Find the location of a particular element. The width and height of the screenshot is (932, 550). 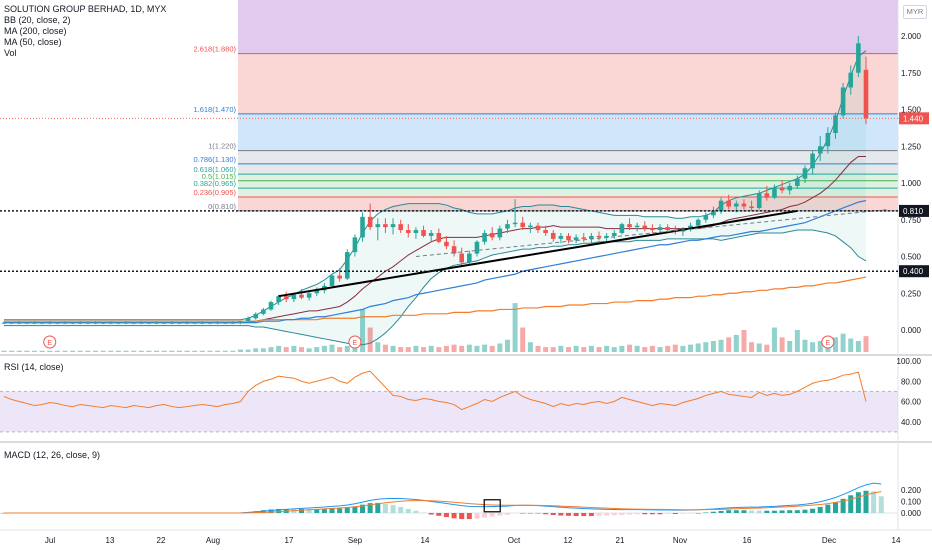

legend-ma50: MA (50, close) is located at coordinates (33, 42).